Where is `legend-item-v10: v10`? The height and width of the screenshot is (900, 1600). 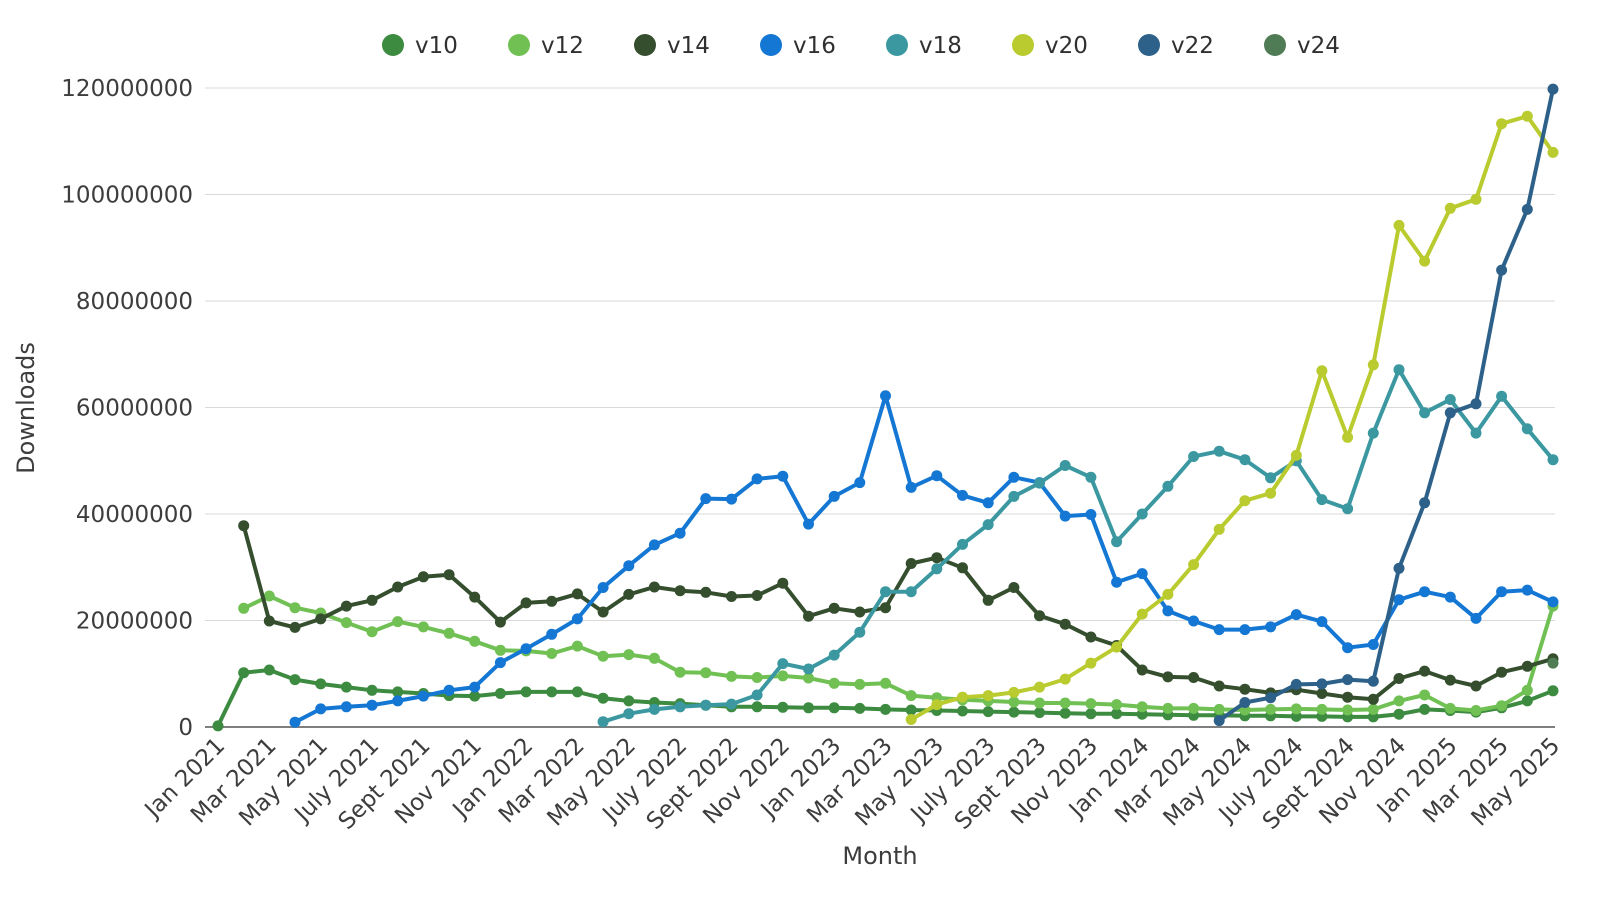
legend-item-v10: v10 is located at coordinates (420, 46).